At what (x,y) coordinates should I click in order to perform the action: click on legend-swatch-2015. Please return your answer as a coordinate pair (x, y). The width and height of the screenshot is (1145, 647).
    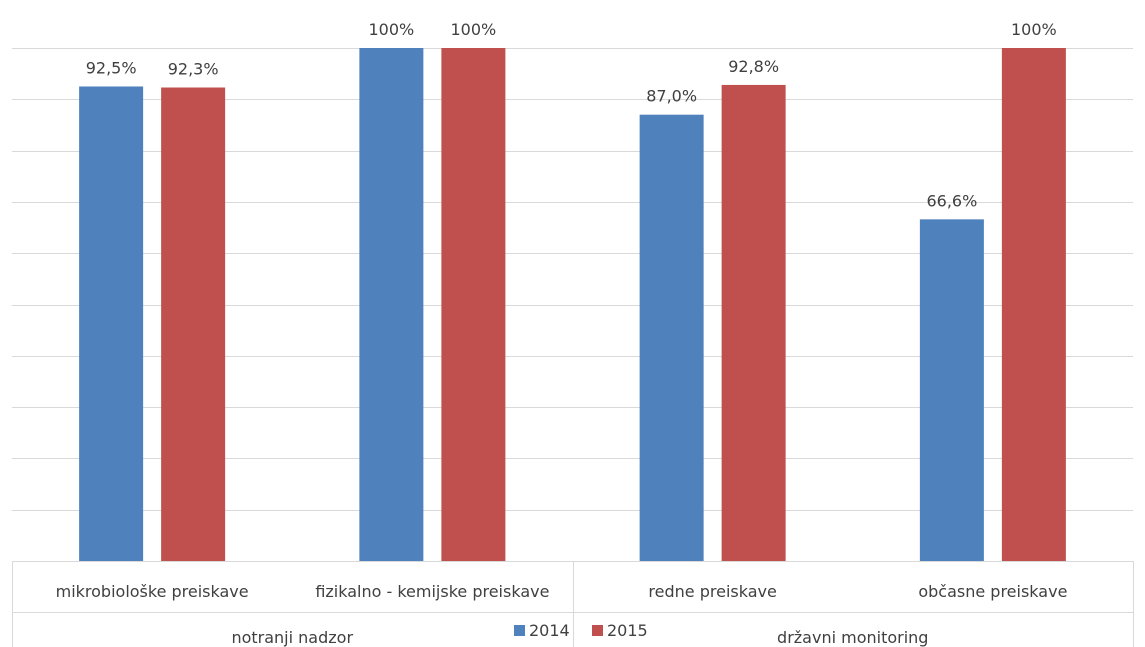
    Looking at the image, I should click on (597, 630).